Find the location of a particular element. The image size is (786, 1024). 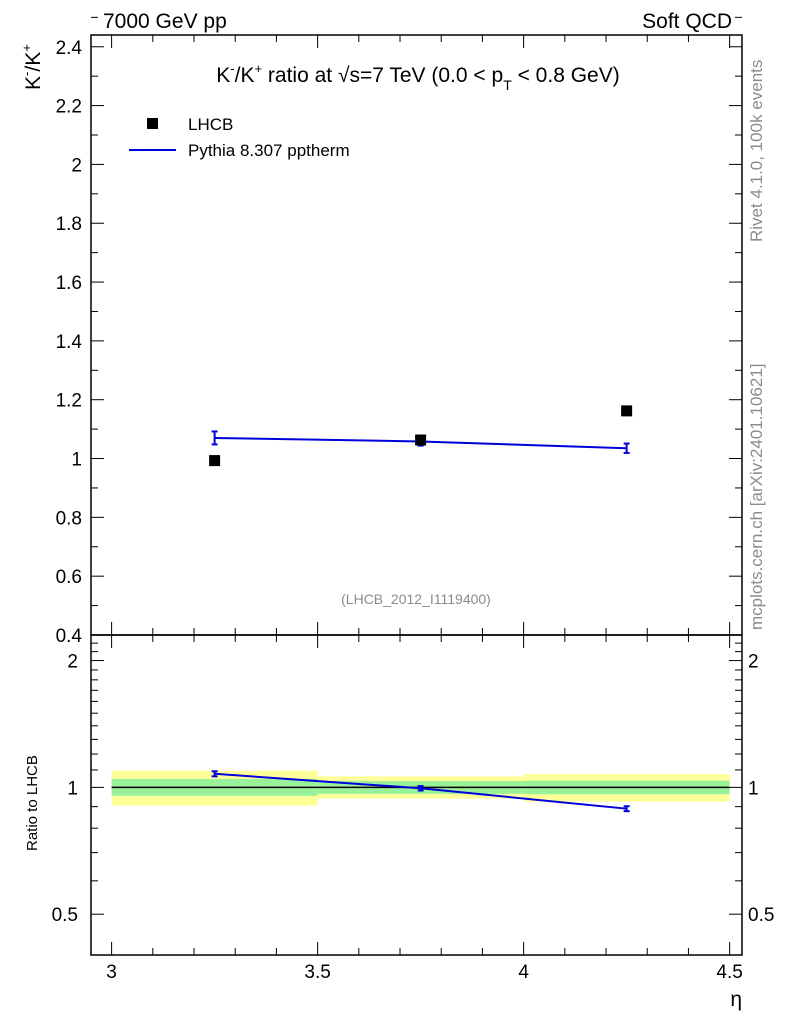

ratio-marks is located at coordinates (420, 791).